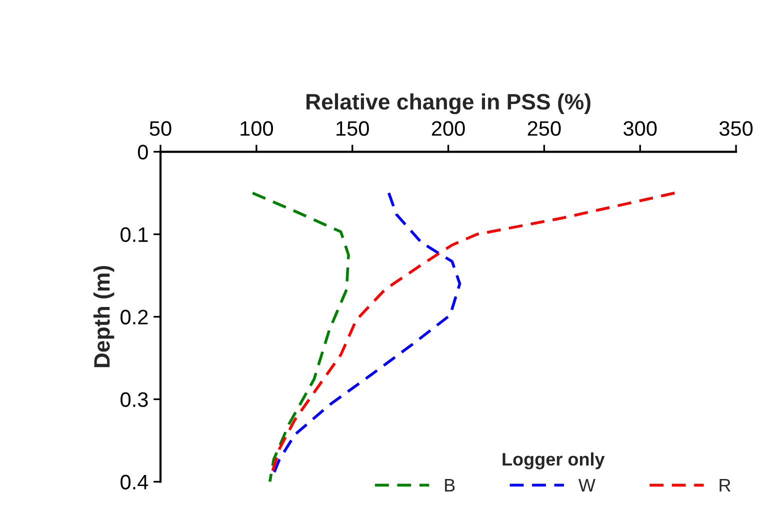 Image resolution: width=783 pixels, height=518 pixels. What do you see at coordinates (103, 317) in the screenshot?
I see `y-axis-title: Depth (m)` at bounding box center [103, 317].